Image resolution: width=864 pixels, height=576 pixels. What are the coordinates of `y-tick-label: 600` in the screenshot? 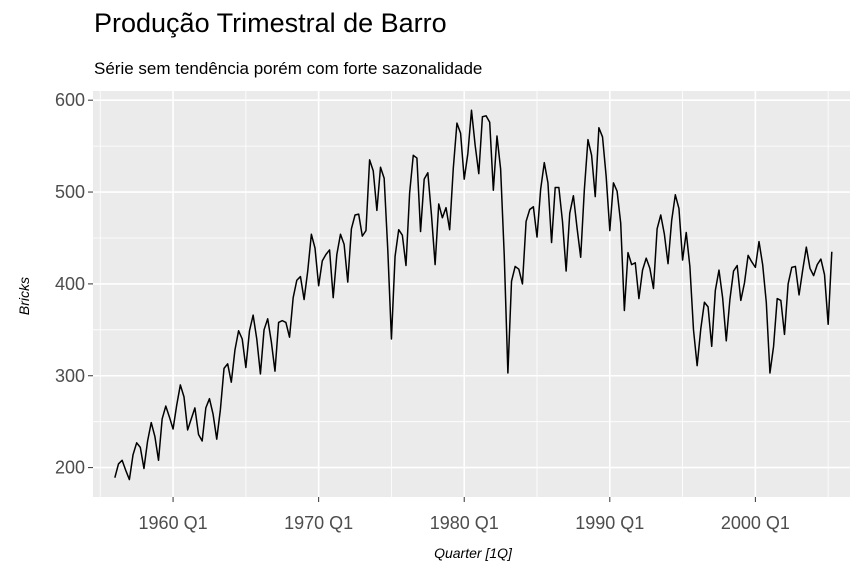 It's located at (70, 100).